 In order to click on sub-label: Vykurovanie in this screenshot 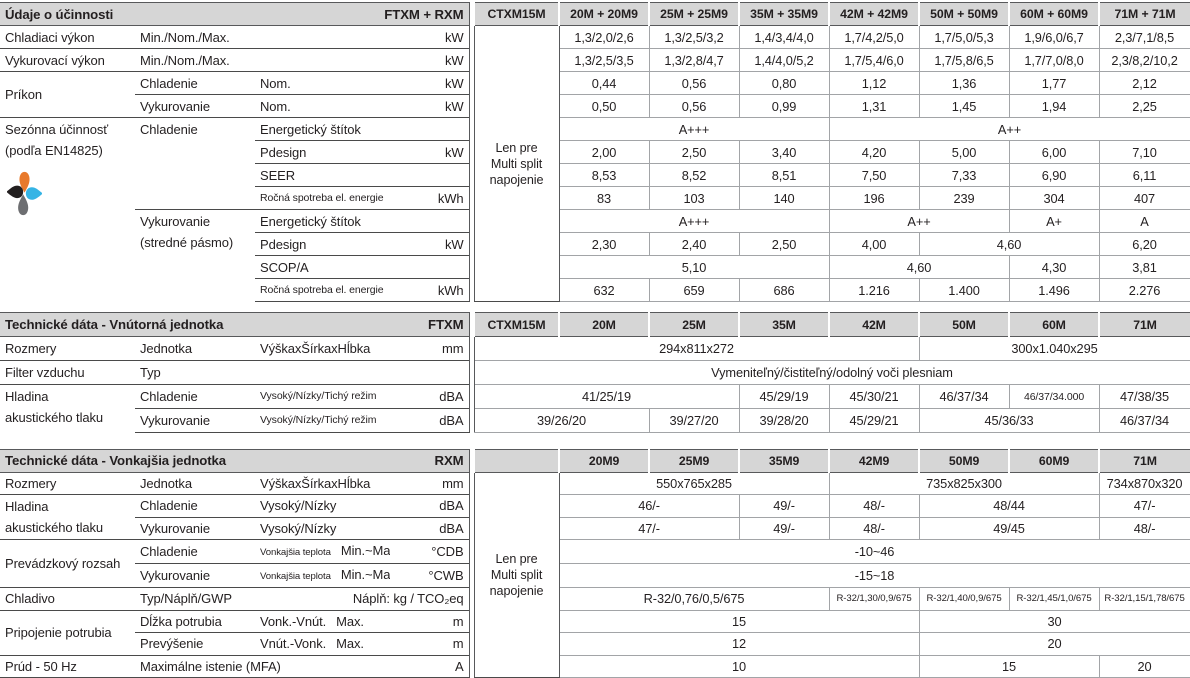, I will do `click(195, 106)`.